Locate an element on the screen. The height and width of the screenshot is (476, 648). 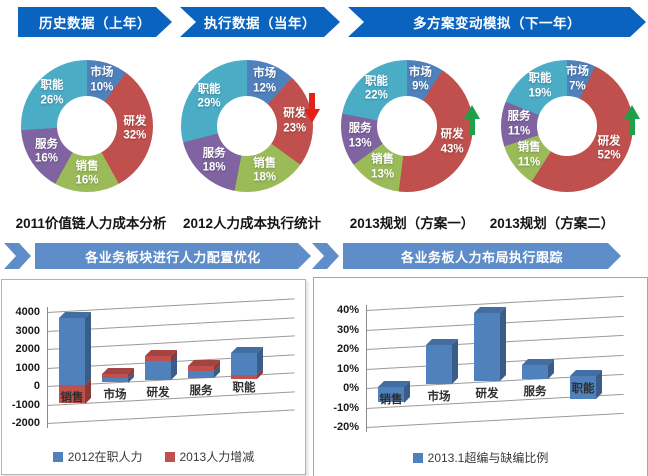
donut-chart-2013-plan1: 市场 9% 研发 43% 销售 13% 服务 13% 职能 22% is located at coordinates (407, 129).